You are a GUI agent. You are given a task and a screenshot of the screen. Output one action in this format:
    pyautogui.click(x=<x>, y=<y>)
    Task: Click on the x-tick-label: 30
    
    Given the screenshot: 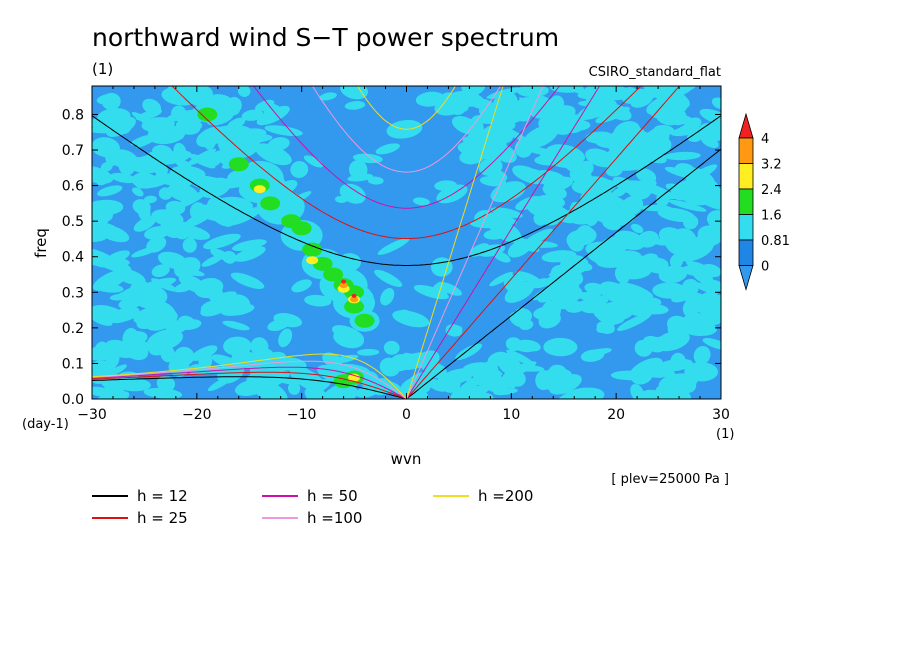 What is the action you would take?
    pyautogui.click(x=721, y=415)
    